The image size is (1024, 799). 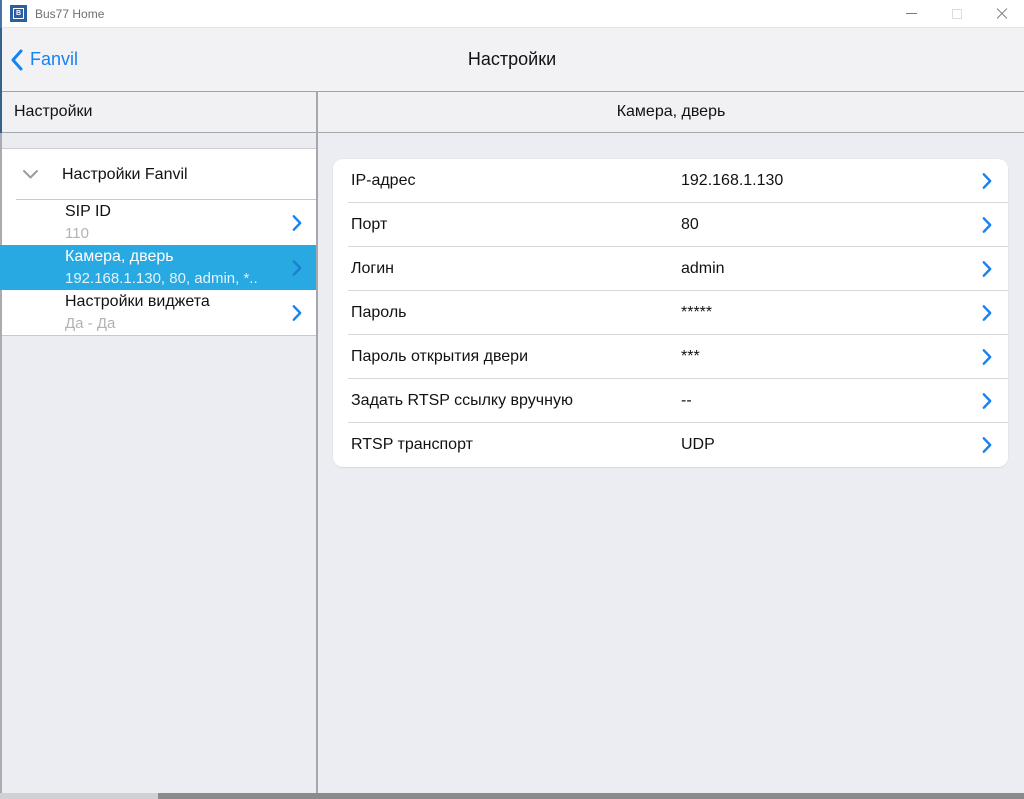 I want to click on sidebar-item-text: SIP ID 110, so click(x=88, y=222).